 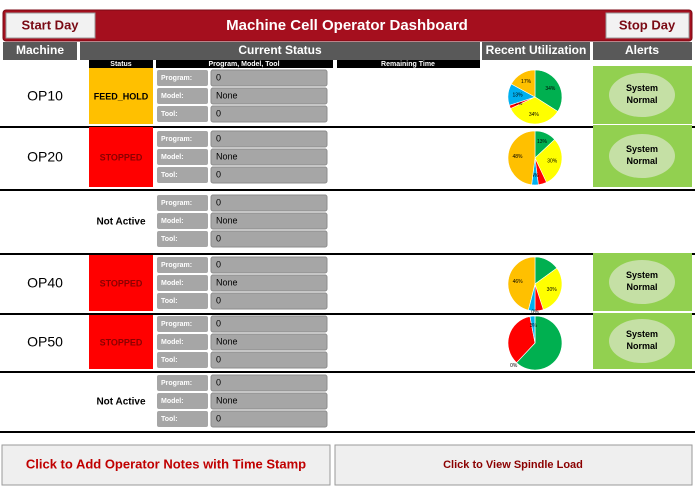 What do you see at coordinates (534, 326) in the screenshot?
I see `pie-label: 3%` at bounding box center [534, 326].